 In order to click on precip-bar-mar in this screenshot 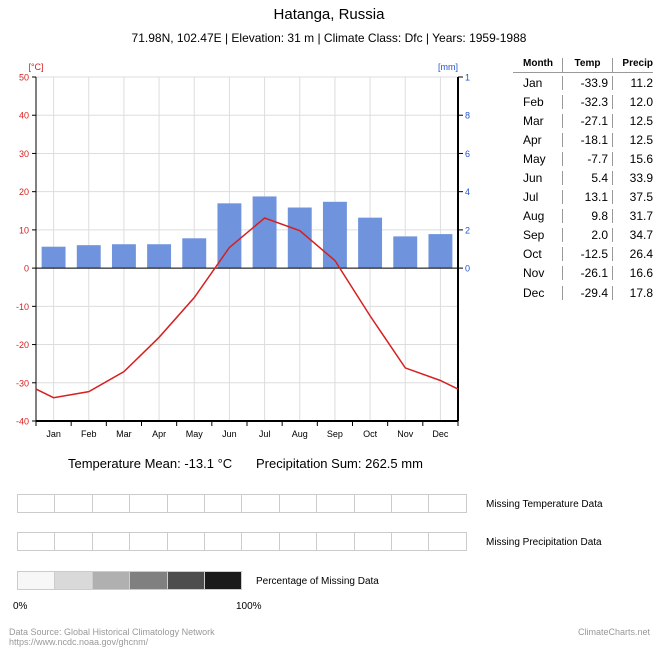, I will do `click(123, 256)`.